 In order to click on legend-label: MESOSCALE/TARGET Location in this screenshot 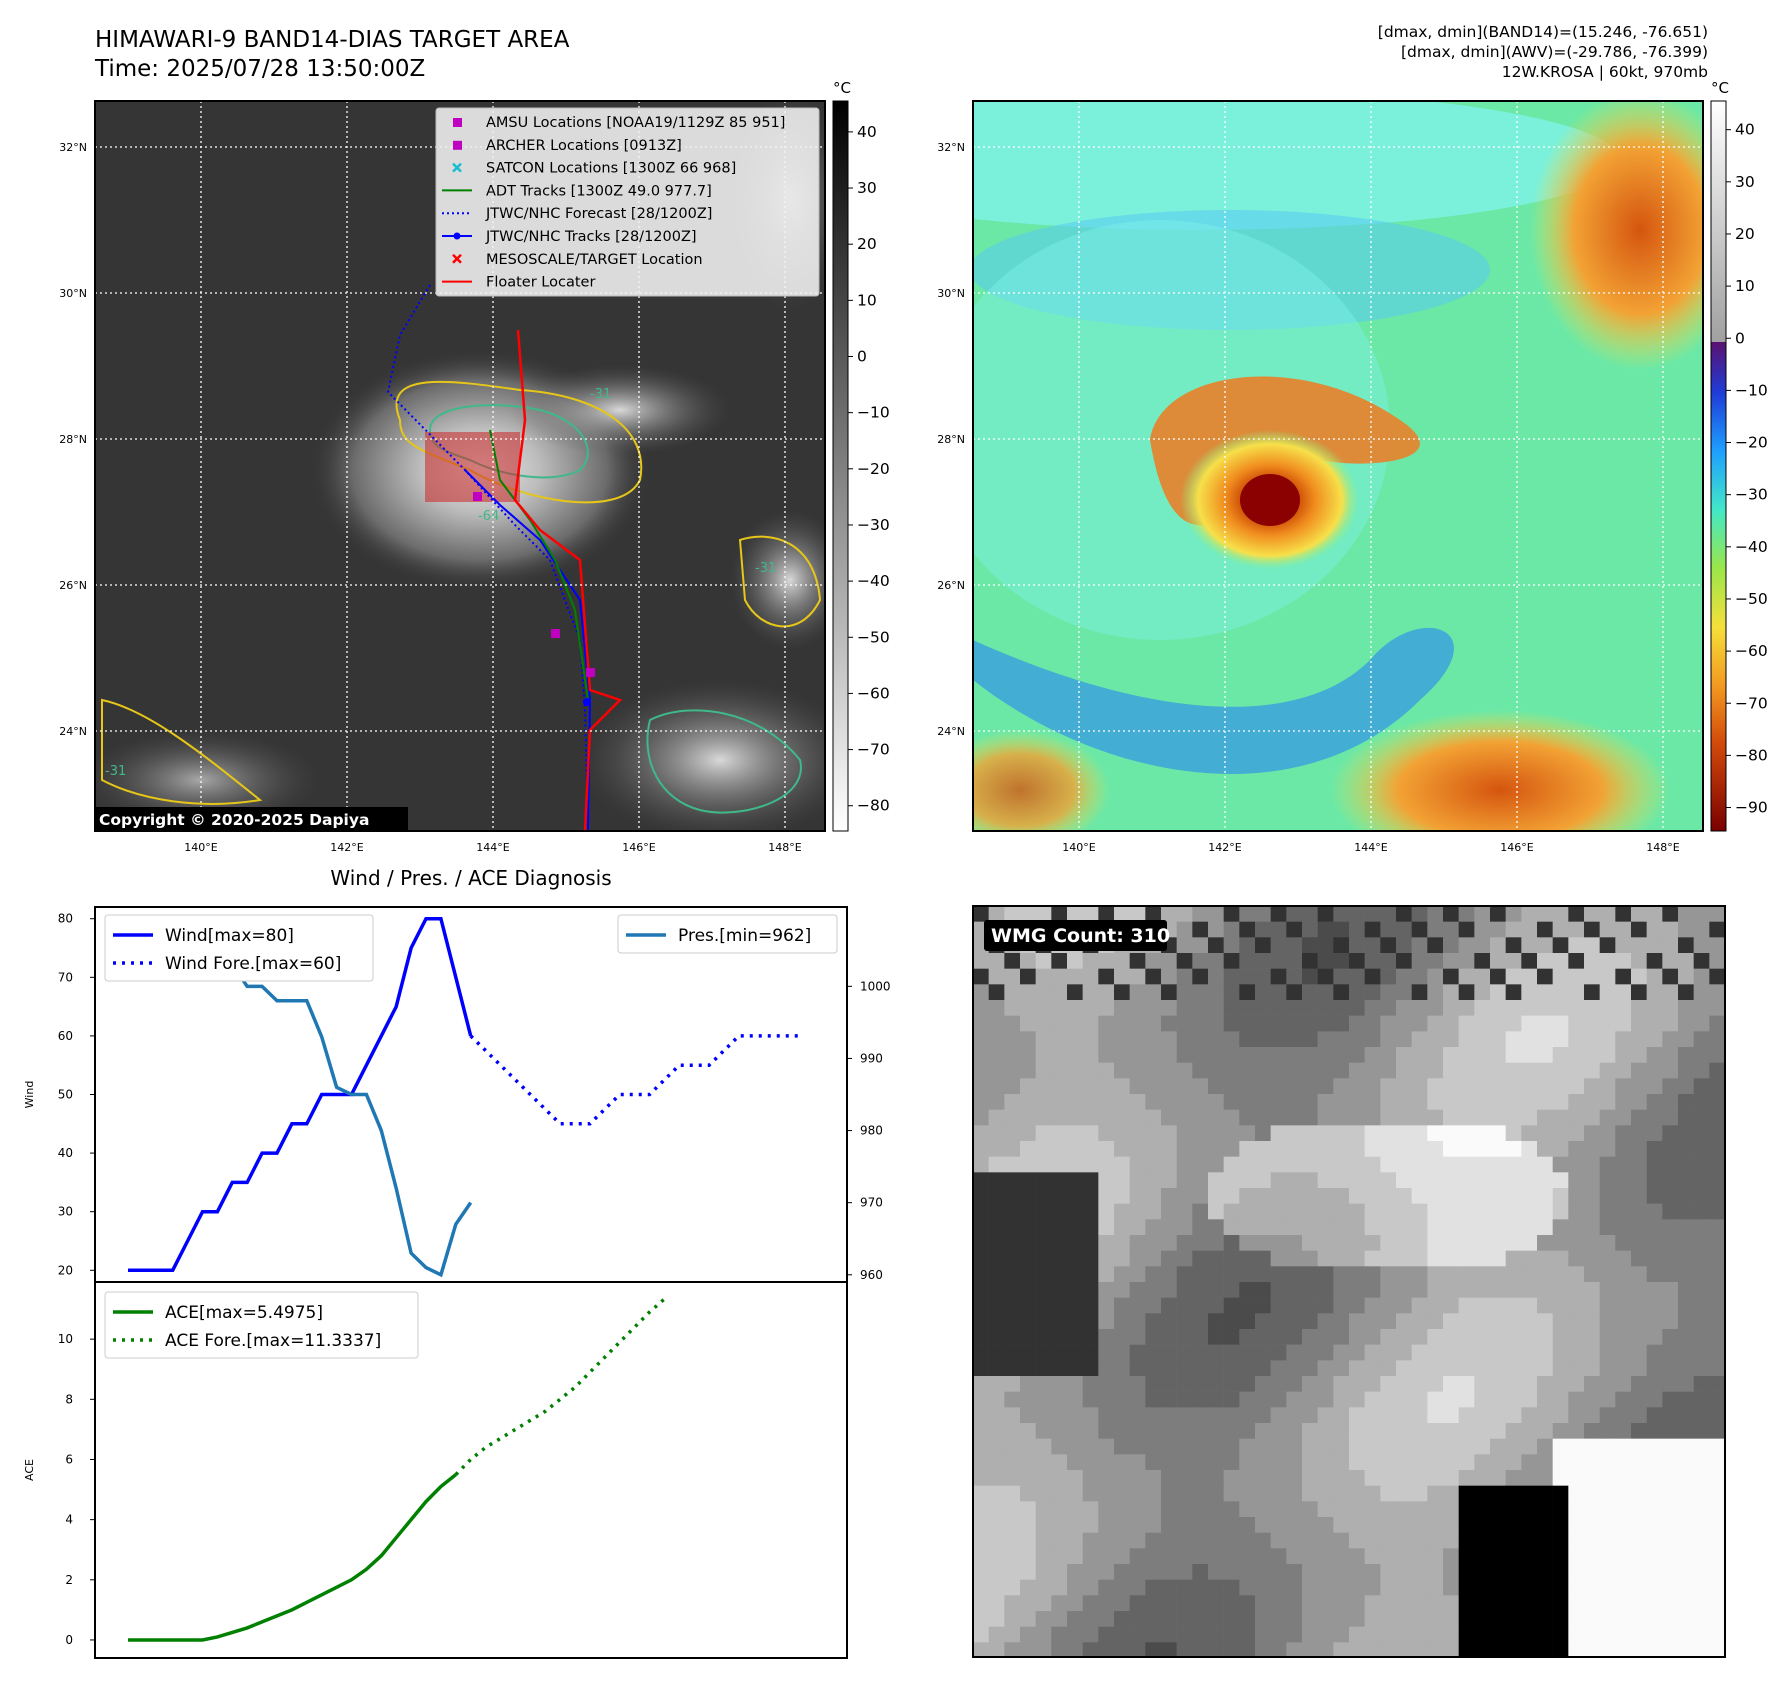, I will do `click(594, 260)`.